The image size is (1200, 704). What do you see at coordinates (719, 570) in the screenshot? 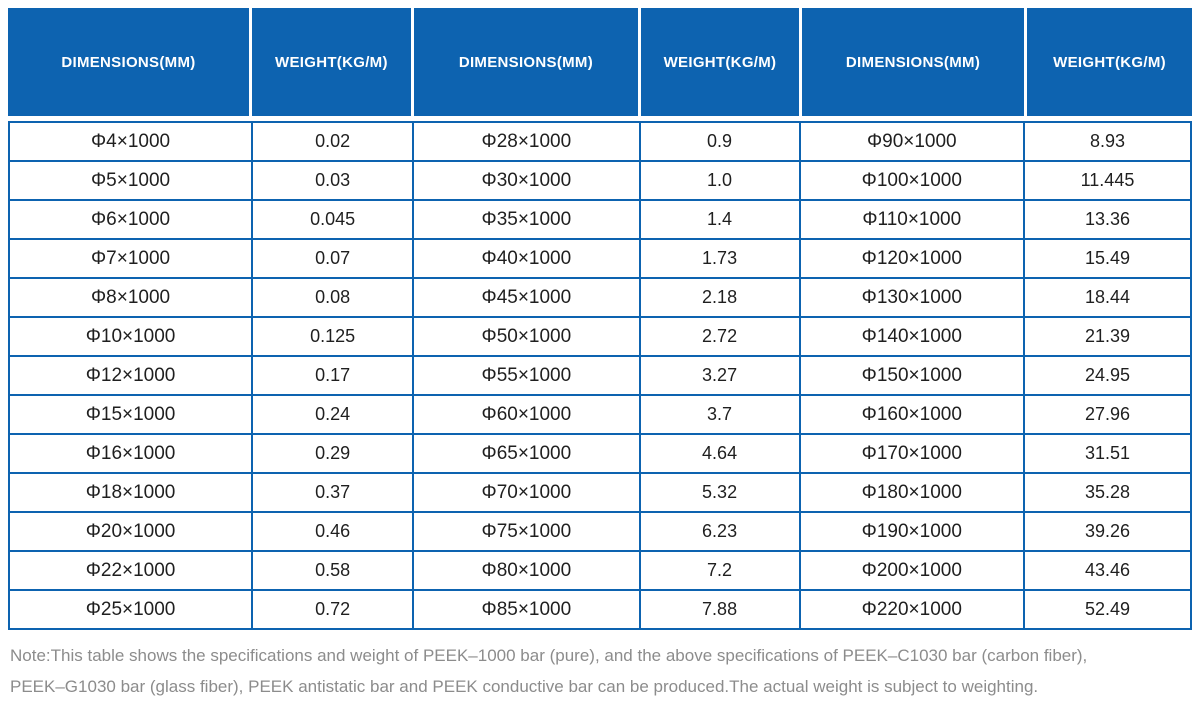
I see `weight-cell: 7.2` at bounding box center [719, 570].